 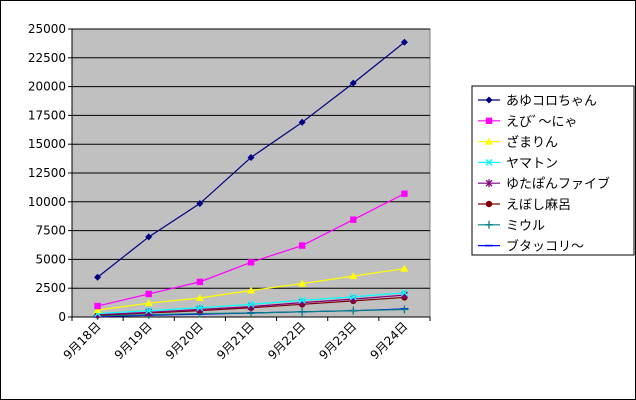 I want to click on legend-box, so click(x=553, y=170).